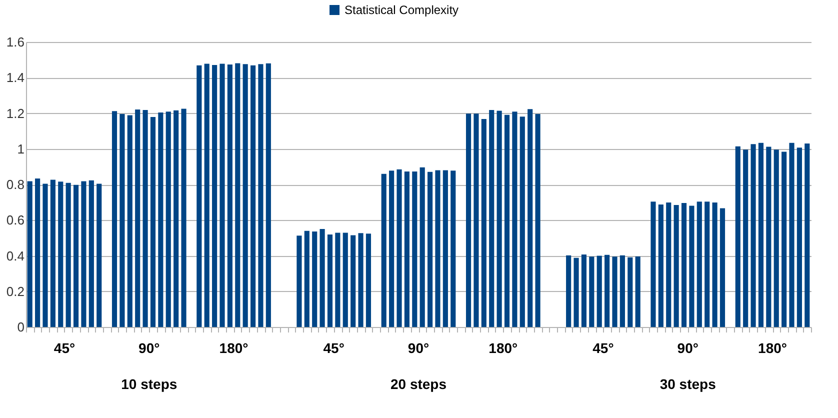  I want to click on text: 30 steps, so click(688, 384).